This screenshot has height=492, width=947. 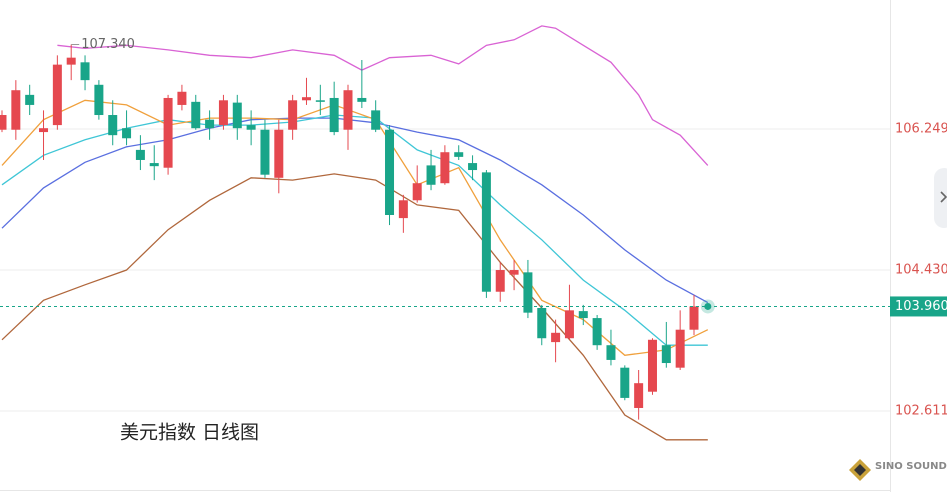 What do you see at coordinates (921, 411) in the screenshot?
I see `y-tick-label: 102.611` at bounding box center [921, 411].